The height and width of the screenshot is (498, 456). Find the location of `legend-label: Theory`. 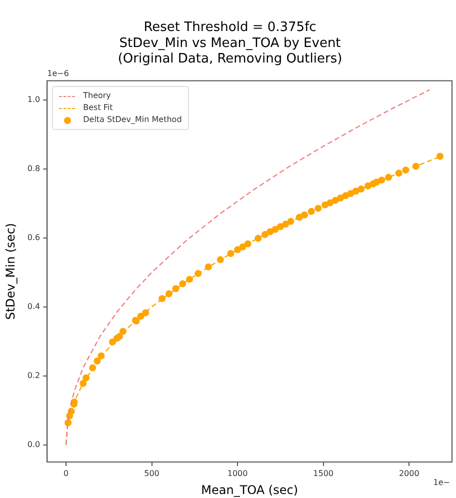

legend-label: Theory is located at coordinates (97, 95).